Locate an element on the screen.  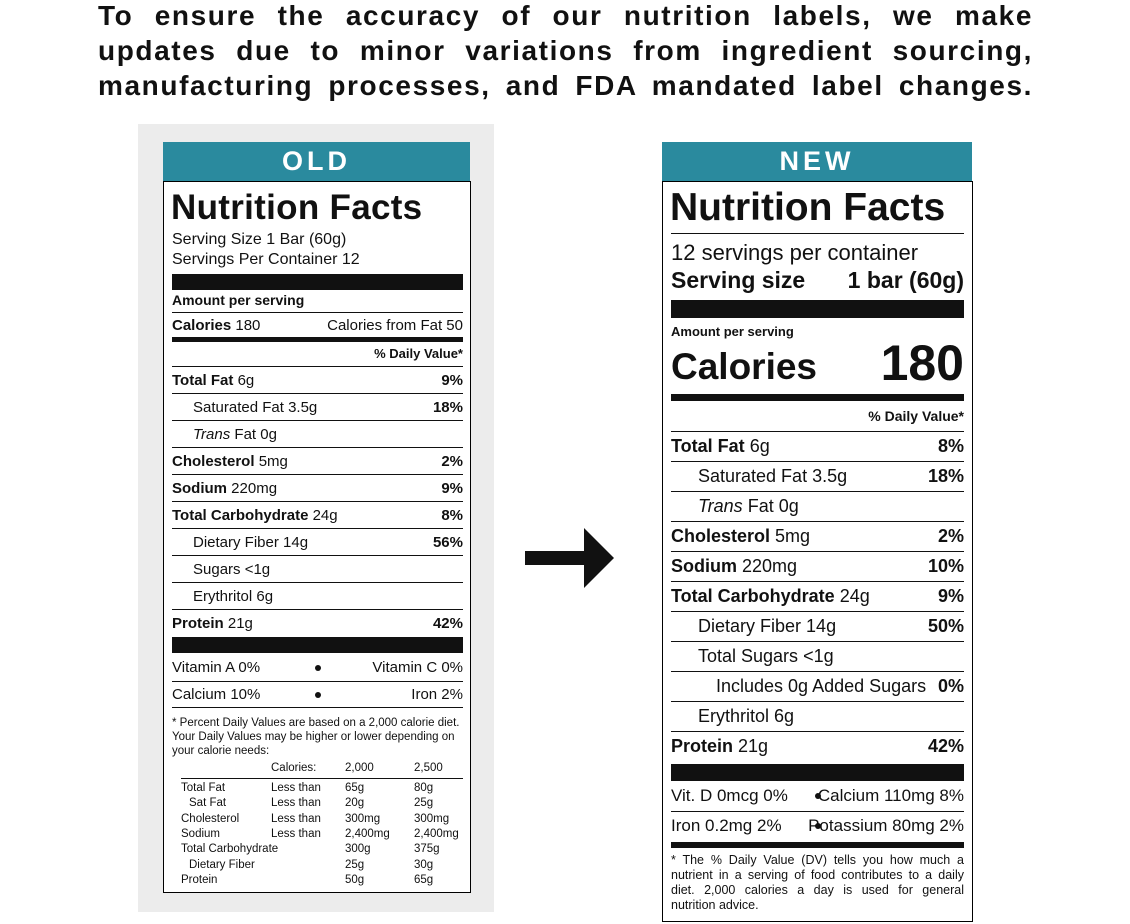
daily-value: 8% is located at coordinates (452, 515).